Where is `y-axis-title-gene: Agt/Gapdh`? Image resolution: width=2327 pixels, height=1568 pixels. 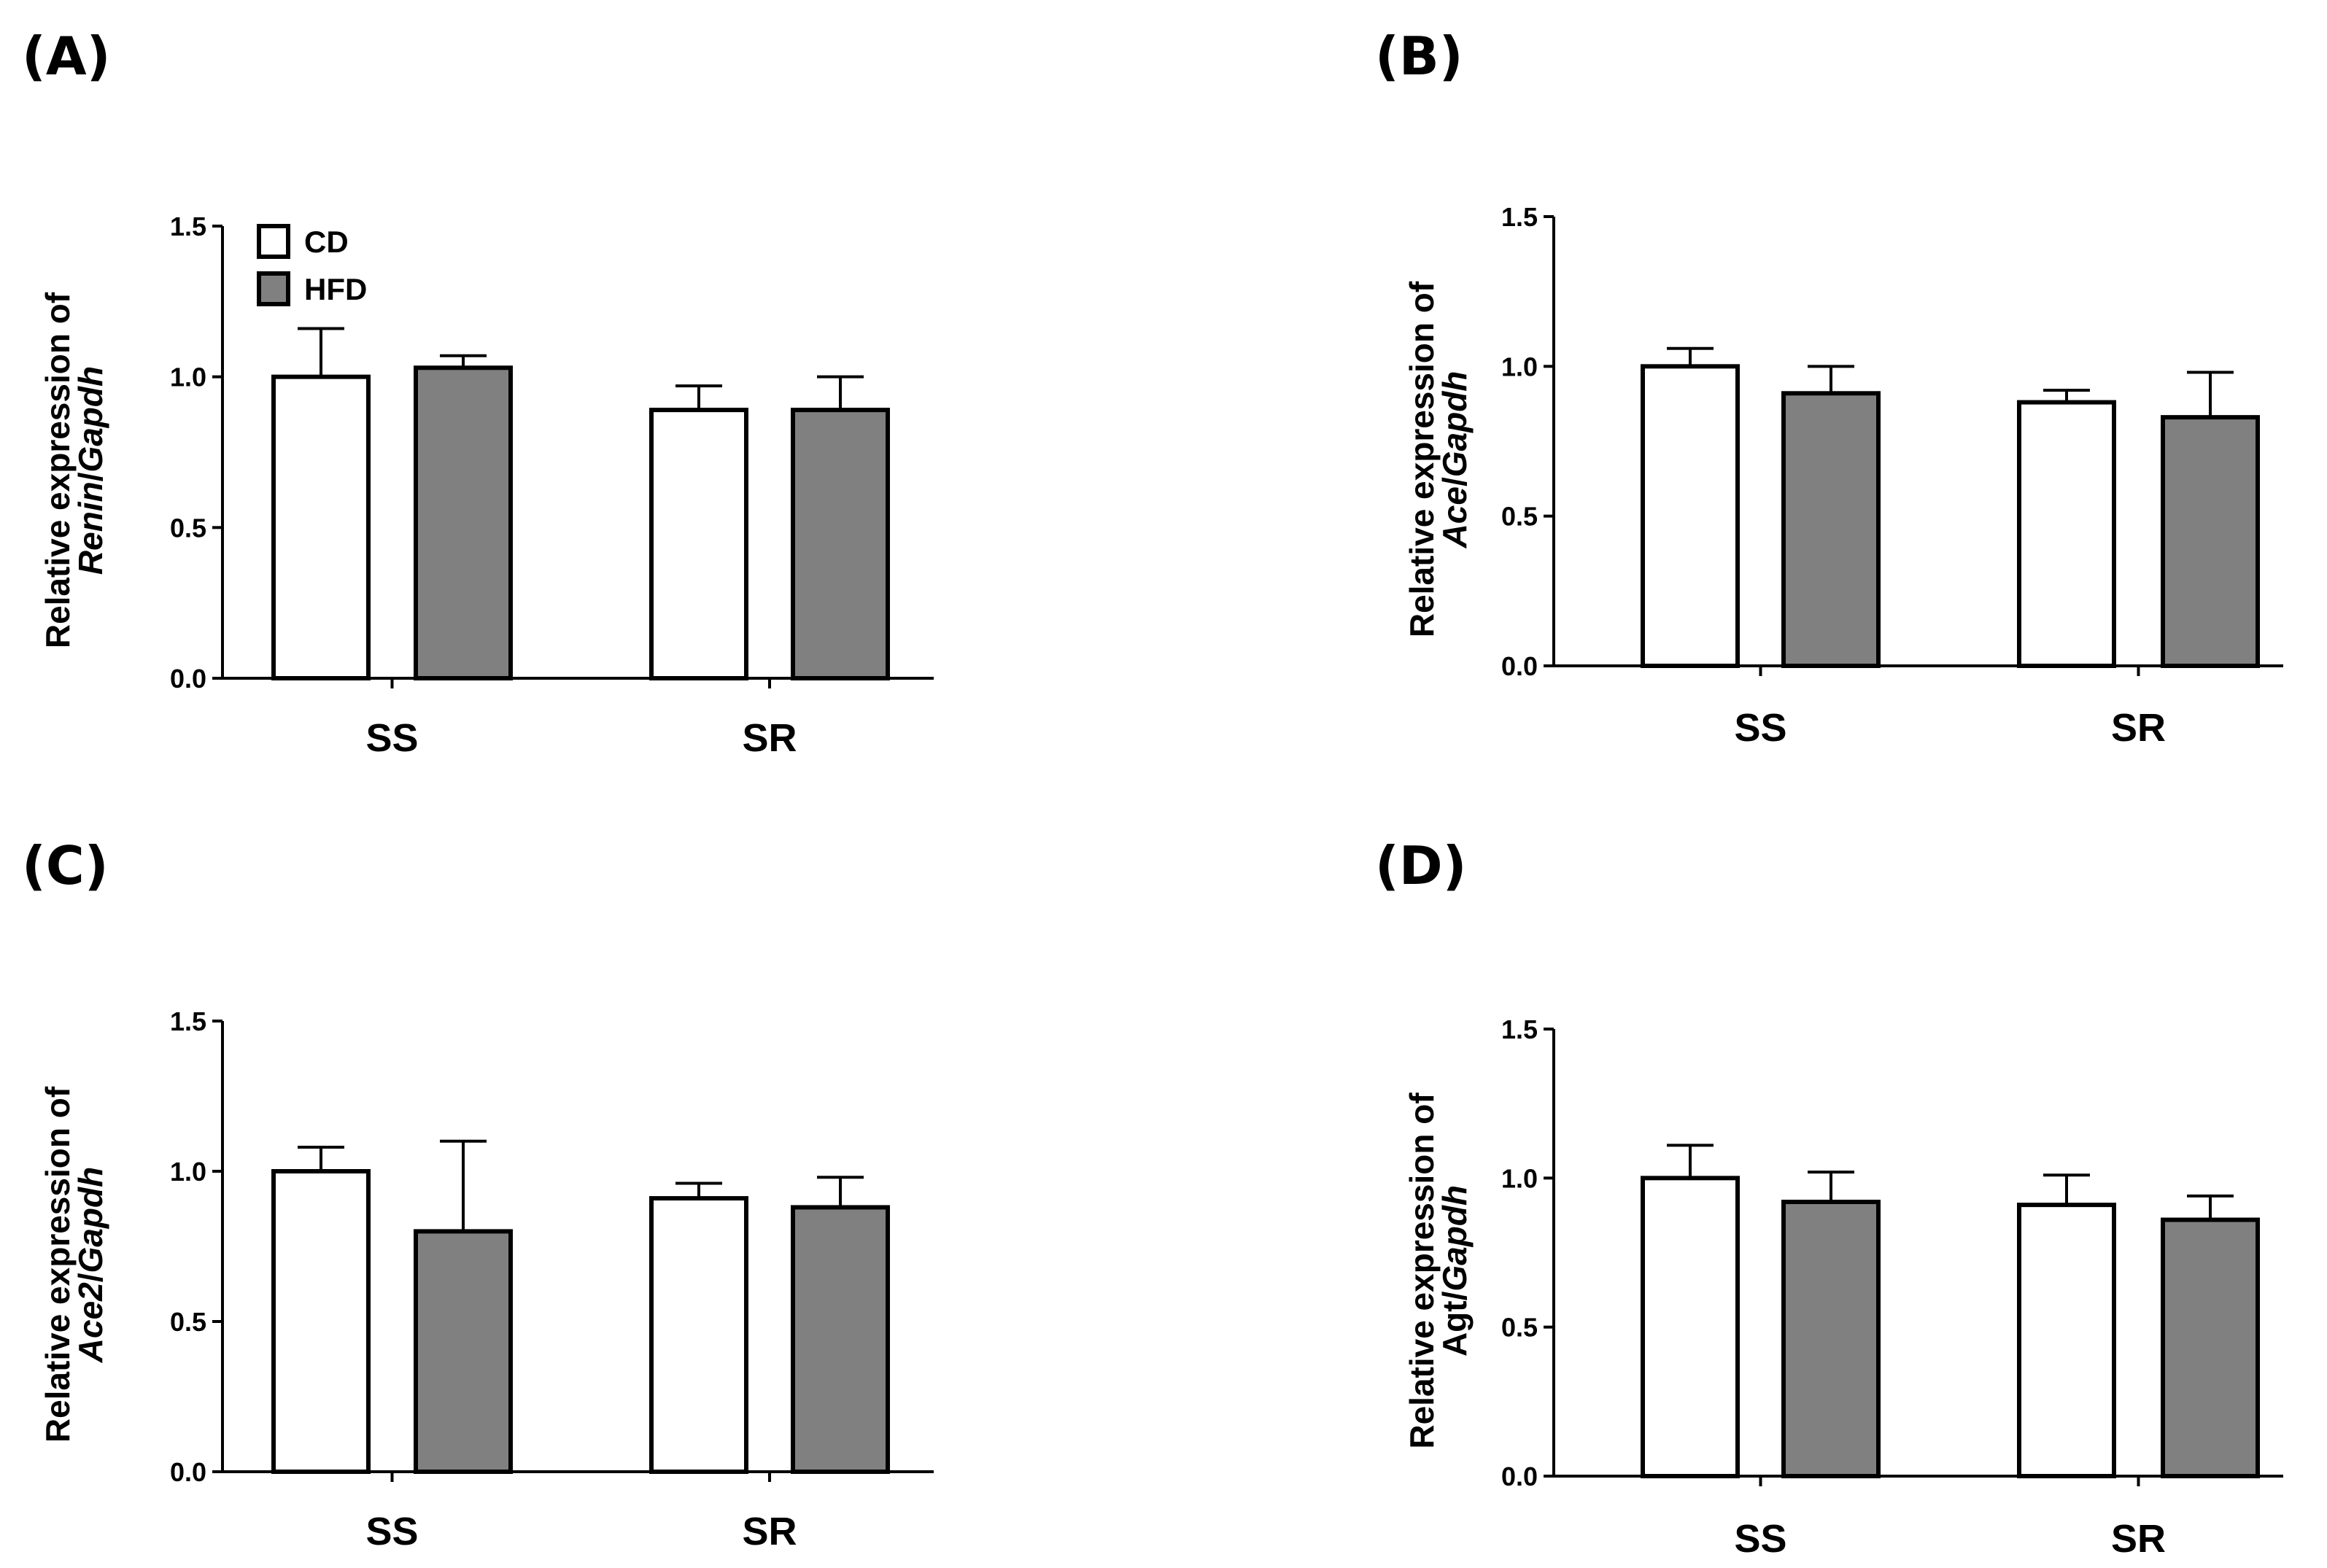
y-axis-title-gene: Agt/Gapdh is located at coordinates (1455, 1271).